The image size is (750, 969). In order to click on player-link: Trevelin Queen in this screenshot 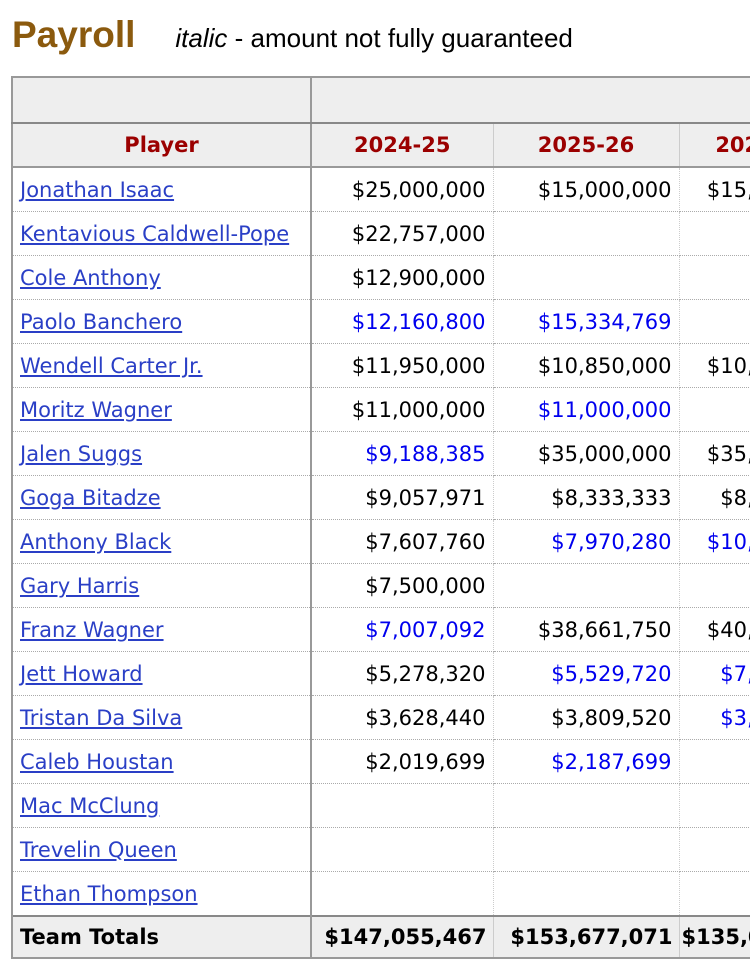, I will do `click(98, 849)`.